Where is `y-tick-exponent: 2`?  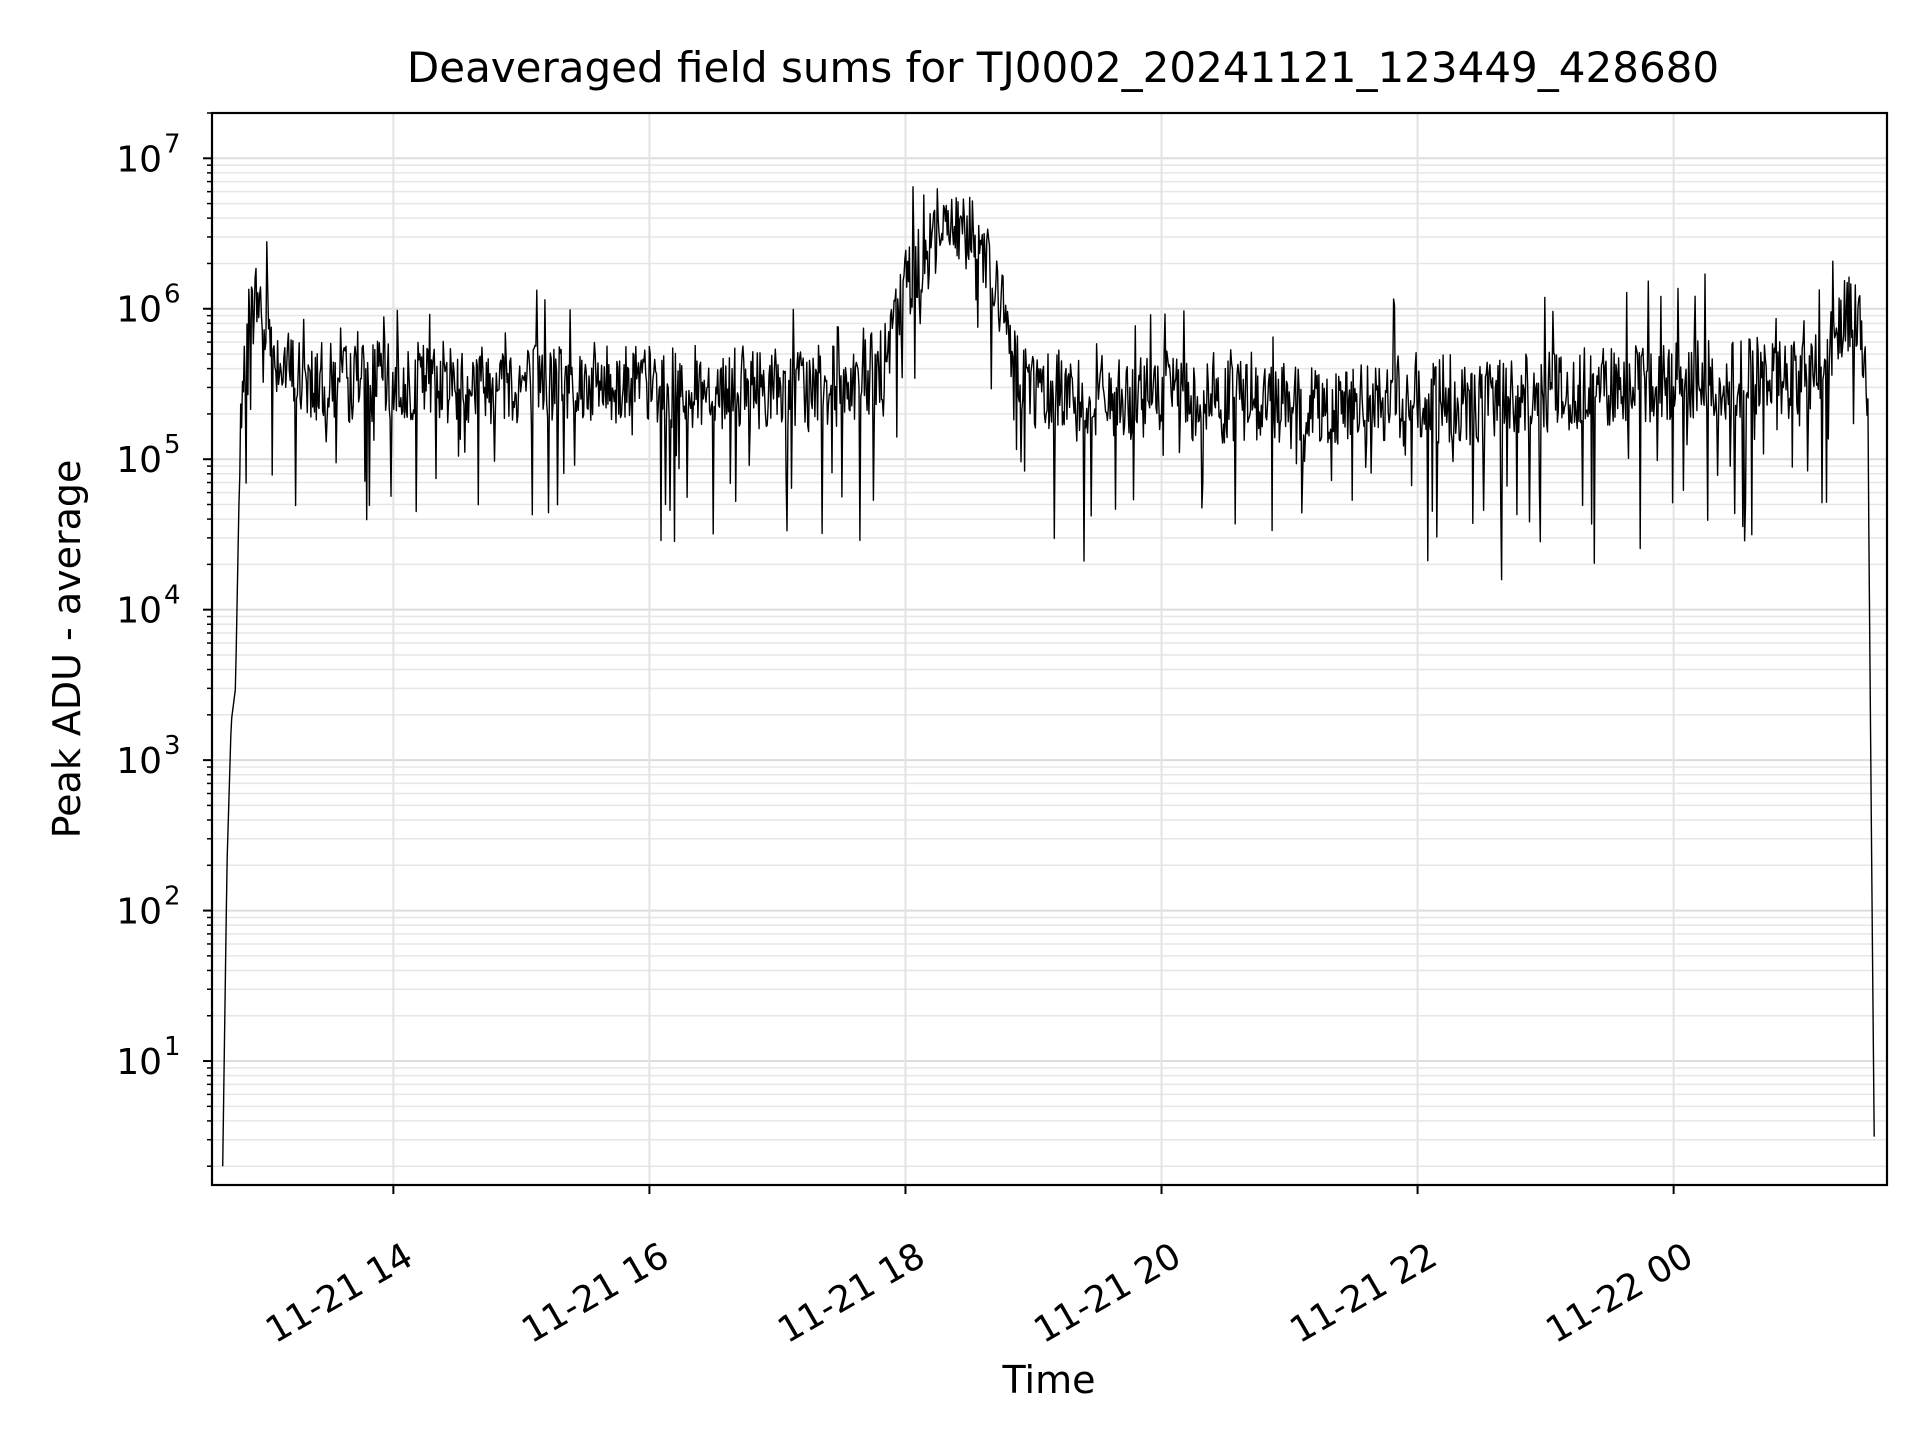 y-tick-exponent: 2 is located at coordinates (172, 897).